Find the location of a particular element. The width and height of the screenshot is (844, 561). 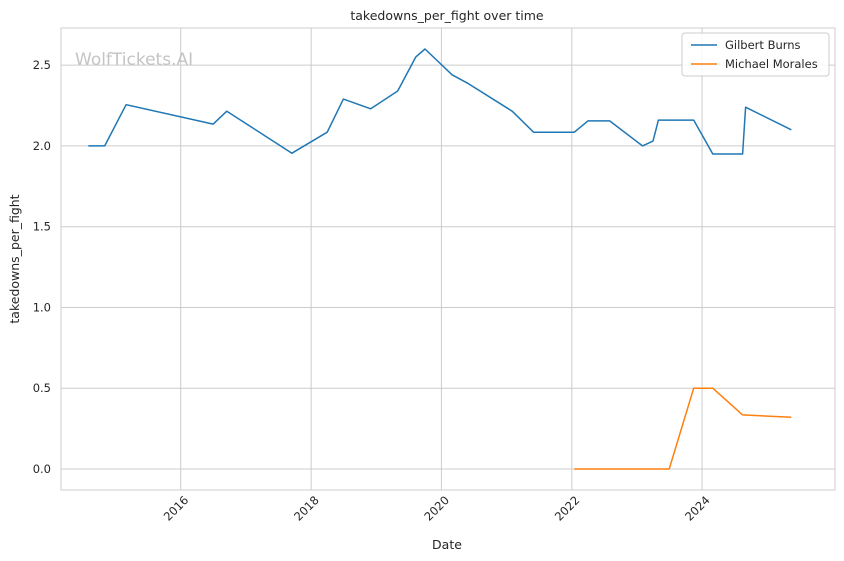

y-tick-label: 2.5 is located at coordinates (42, 65).